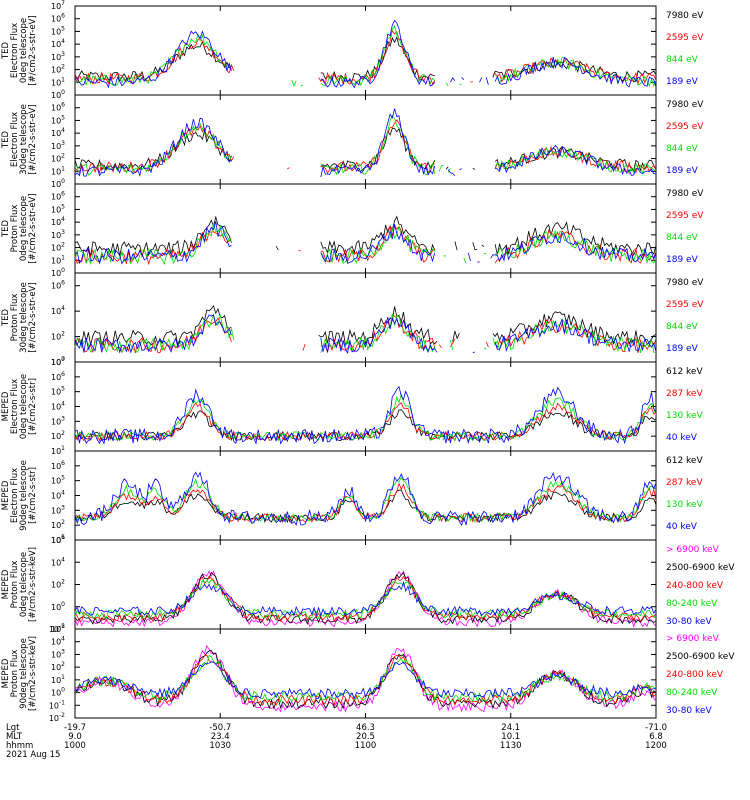 The image size is (750, 800). What do you see at coordinates (689, 622) in the screenshot?
I see `legend-label: 30-80 keV` at bounding box center [689, 622].